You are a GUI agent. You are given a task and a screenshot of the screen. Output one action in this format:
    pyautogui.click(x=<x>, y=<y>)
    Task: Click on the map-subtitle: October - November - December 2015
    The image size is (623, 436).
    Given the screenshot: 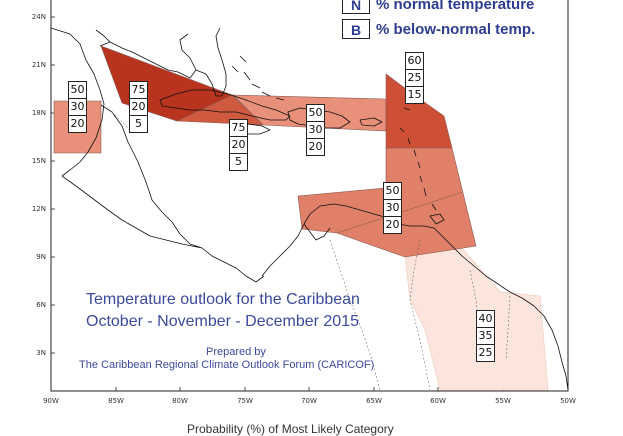 What is the action you would take?
    pyautogui.click(x=222, y=321)
    